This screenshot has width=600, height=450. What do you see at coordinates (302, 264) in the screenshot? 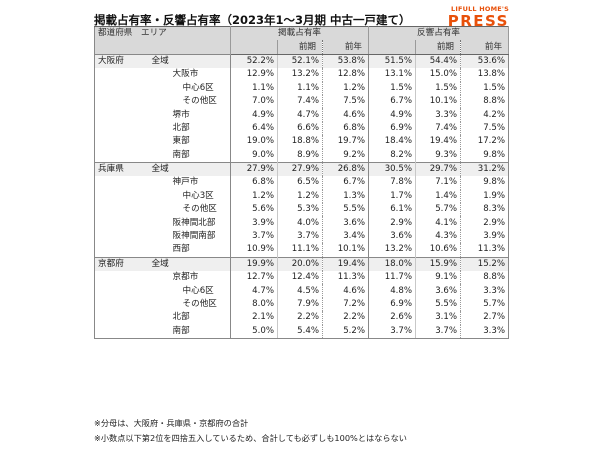
I see `table-row: 京都府 全域 19.9% 20.0% 19.4% 18.0% 15.9% 15.2%` at bounding box center [302, 264].